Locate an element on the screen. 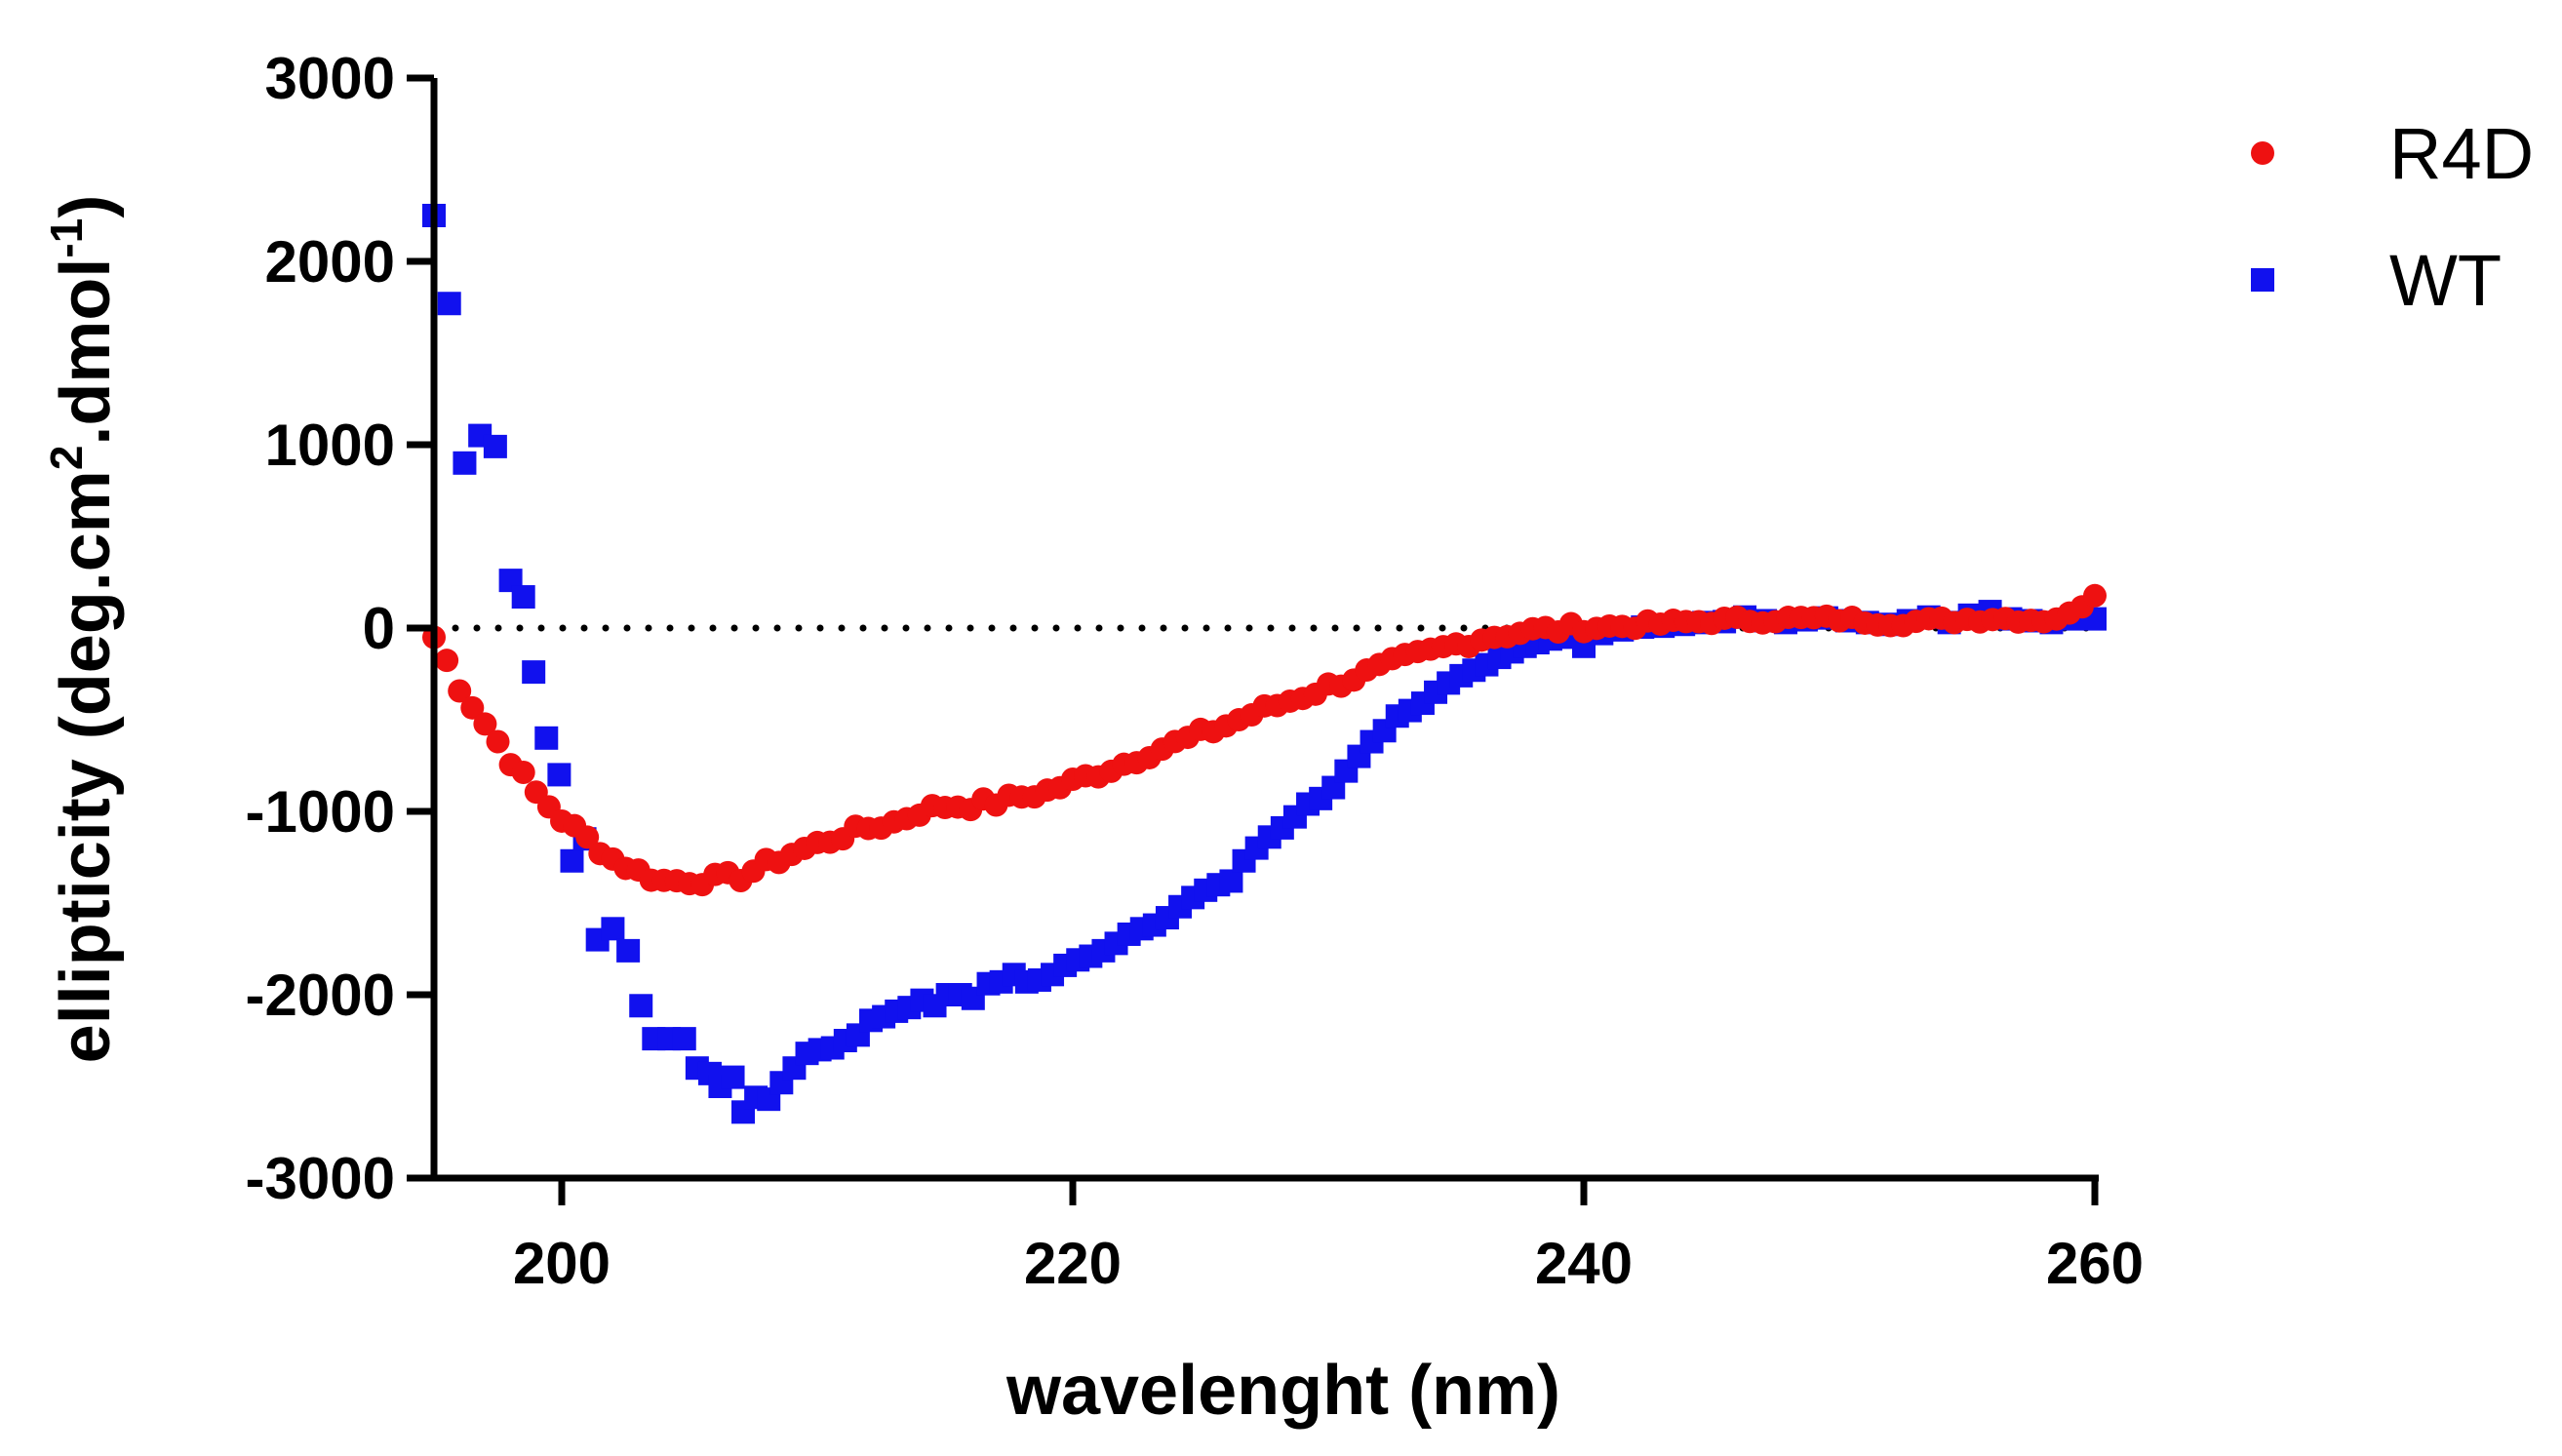 The image size is (2562, 1456). legend-label-r4d: R4D is located at coordinates (2461, 153).